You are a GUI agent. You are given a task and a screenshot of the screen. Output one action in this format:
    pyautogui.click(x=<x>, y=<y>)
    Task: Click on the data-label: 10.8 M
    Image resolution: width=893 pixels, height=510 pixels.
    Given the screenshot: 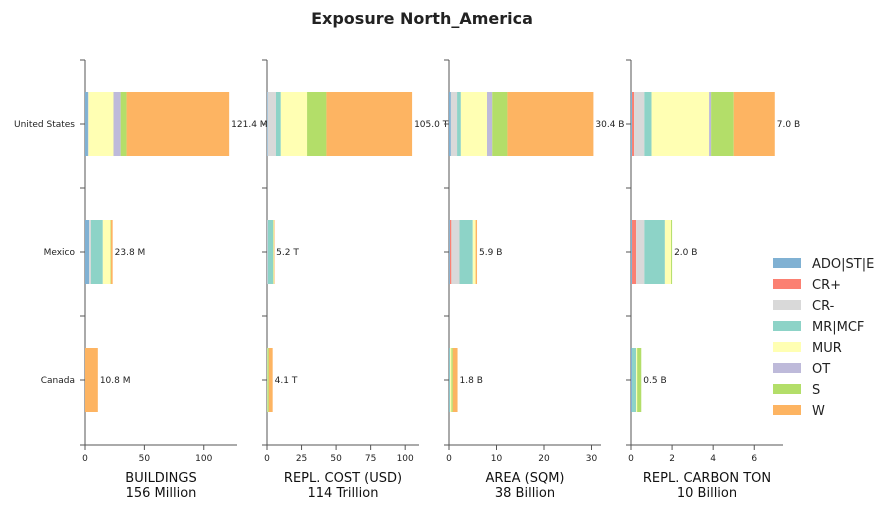 What is the action you would take?
    pyautogui.click(x=115, y=381)
    